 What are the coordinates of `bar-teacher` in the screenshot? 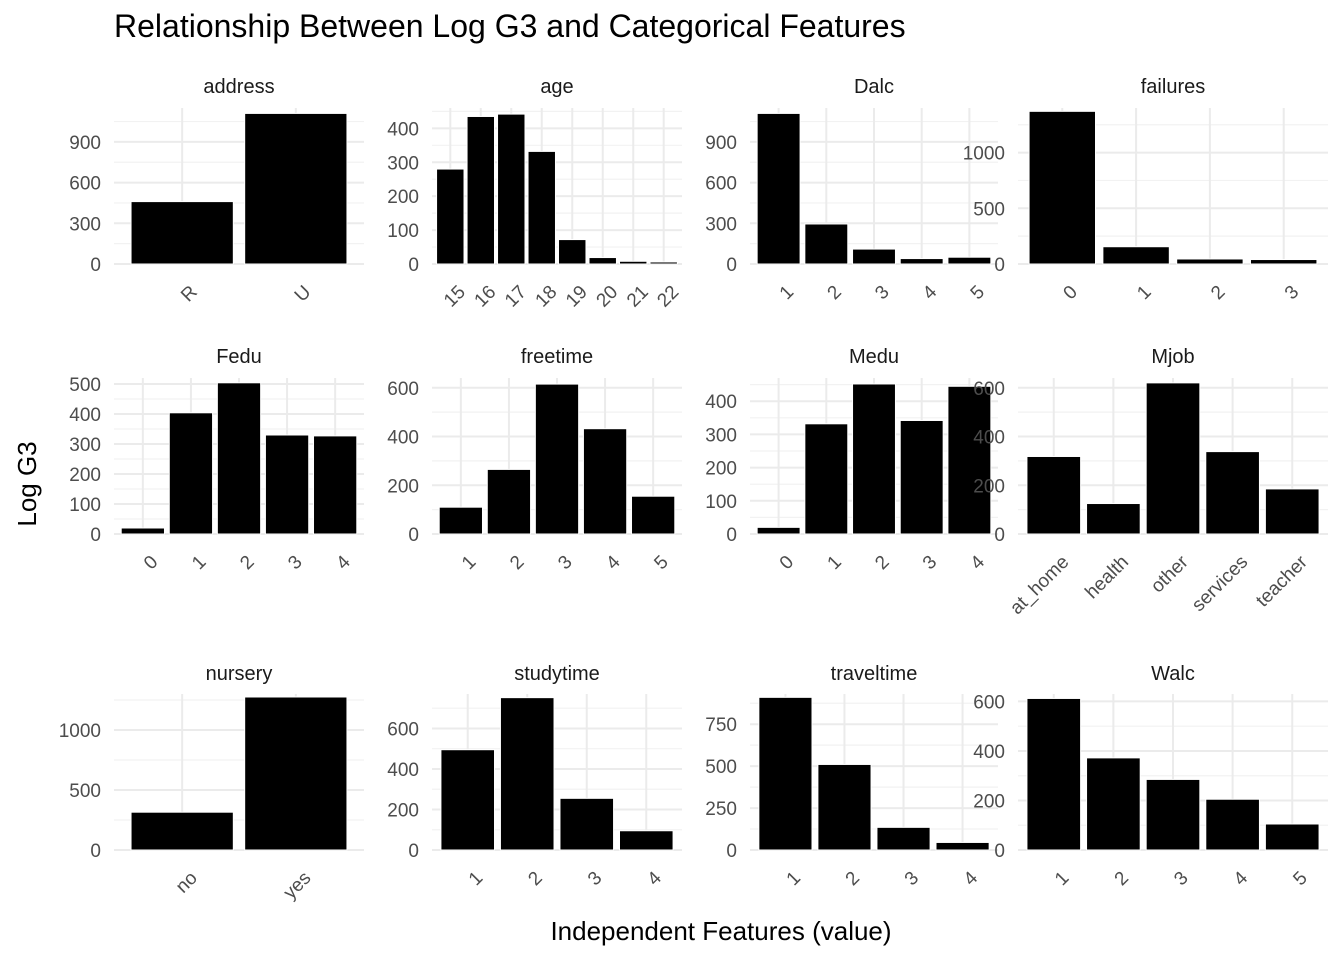 It's located at (1292, 511).